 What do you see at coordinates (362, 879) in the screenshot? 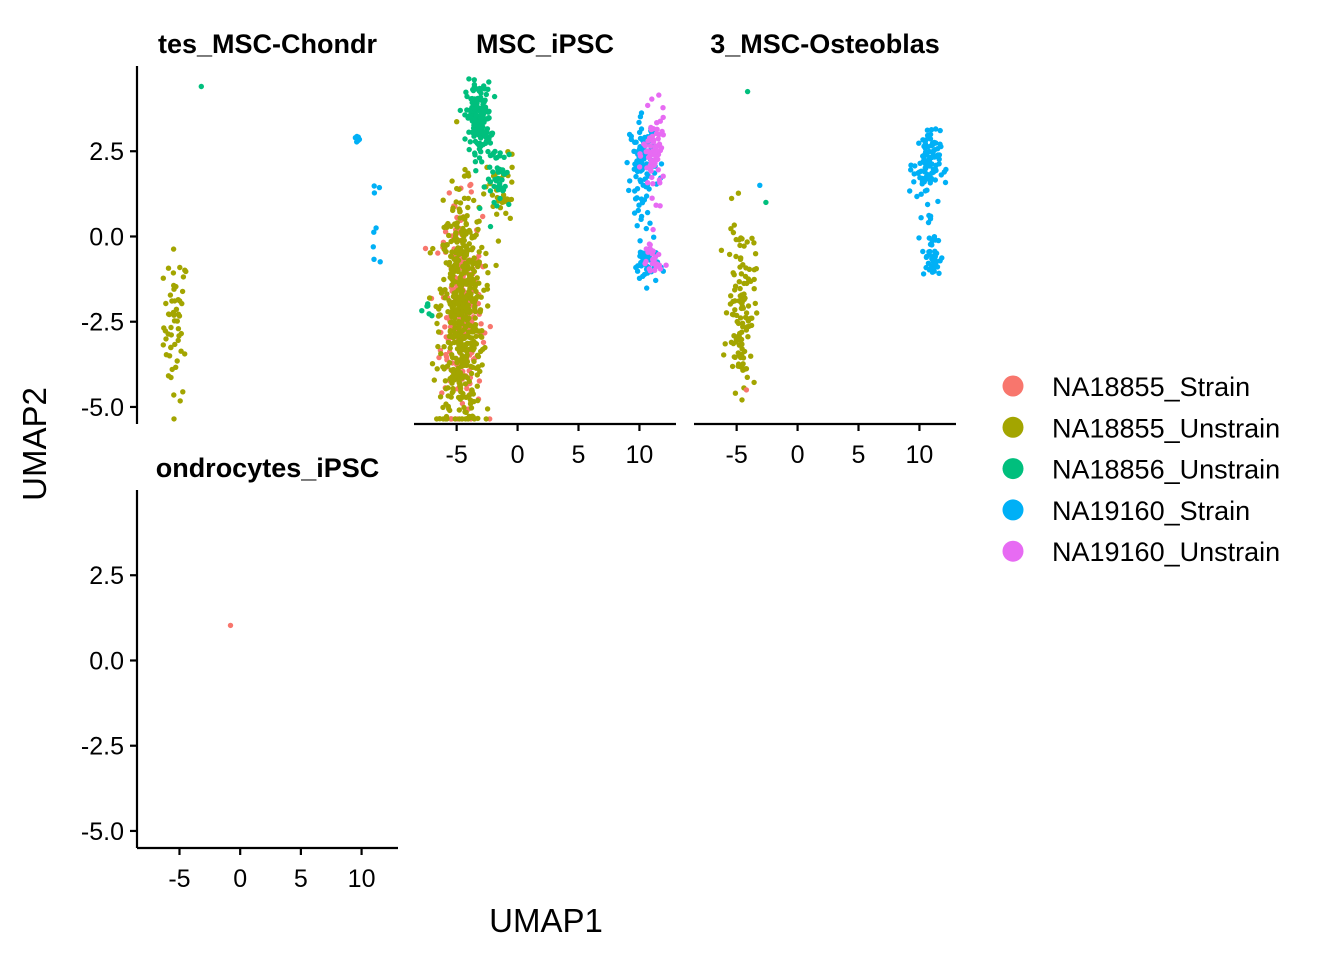
I see `x-tick-label: 10` at bounding box center [362, 879].